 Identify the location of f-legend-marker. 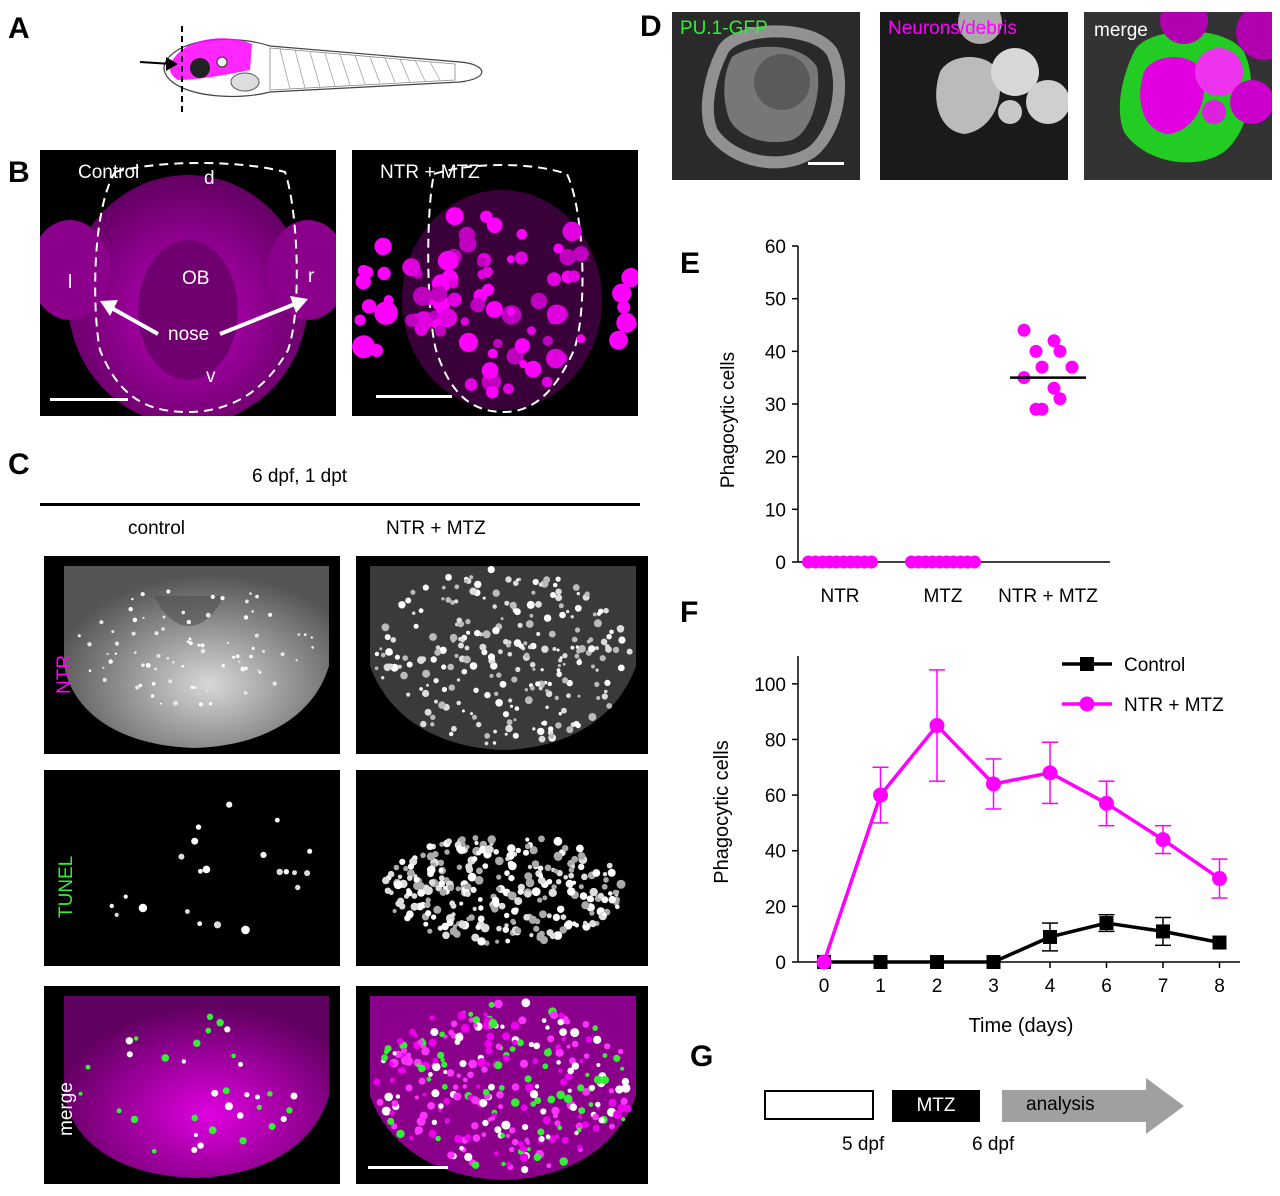
(1087, 704).